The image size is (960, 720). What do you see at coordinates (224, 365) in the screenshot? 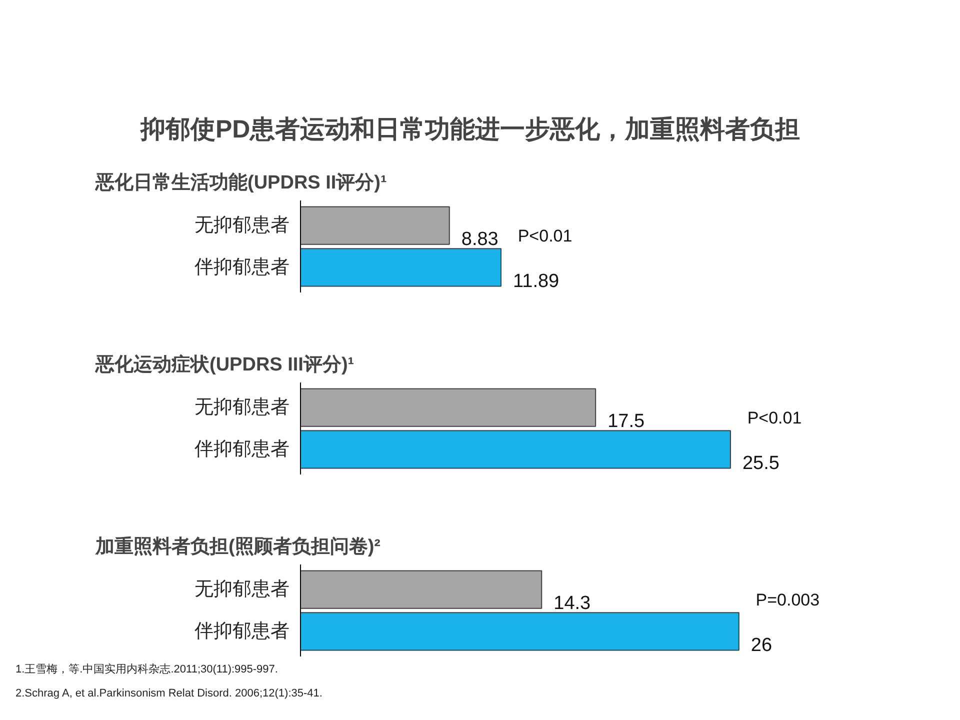
I see `chart-subtitle: 恶化运动症状(UPDRS III评分)¹` at bounding box center [224, 365].